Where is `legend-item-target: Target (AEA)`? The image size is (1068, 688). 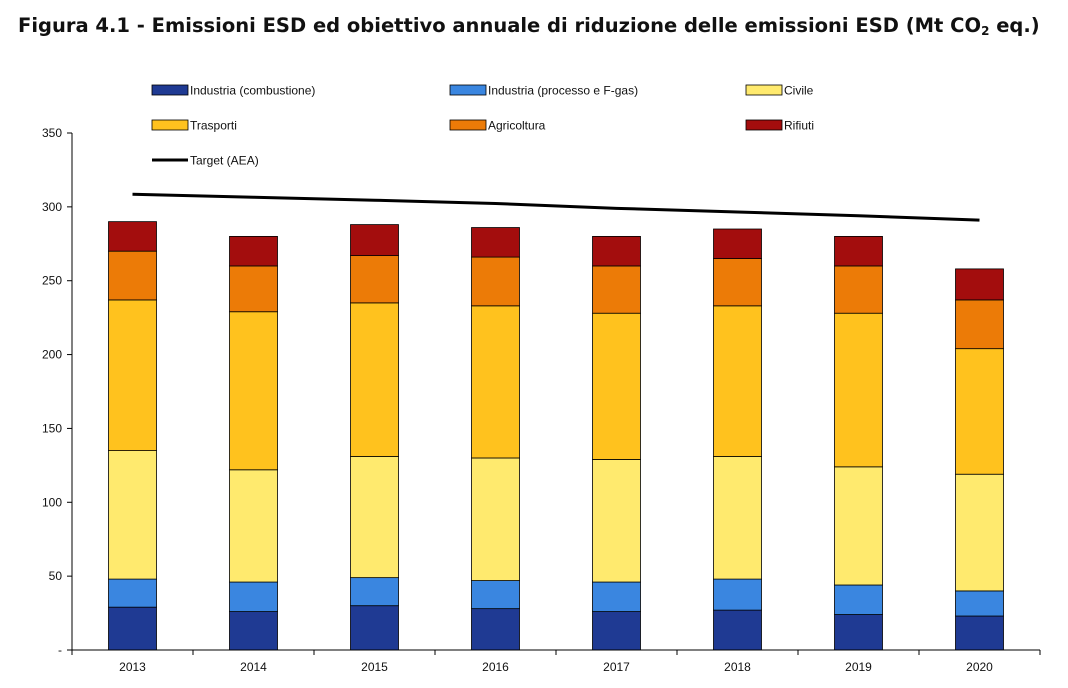 legend-item-target: Target (AEA) is located at coordinates (205, 161).